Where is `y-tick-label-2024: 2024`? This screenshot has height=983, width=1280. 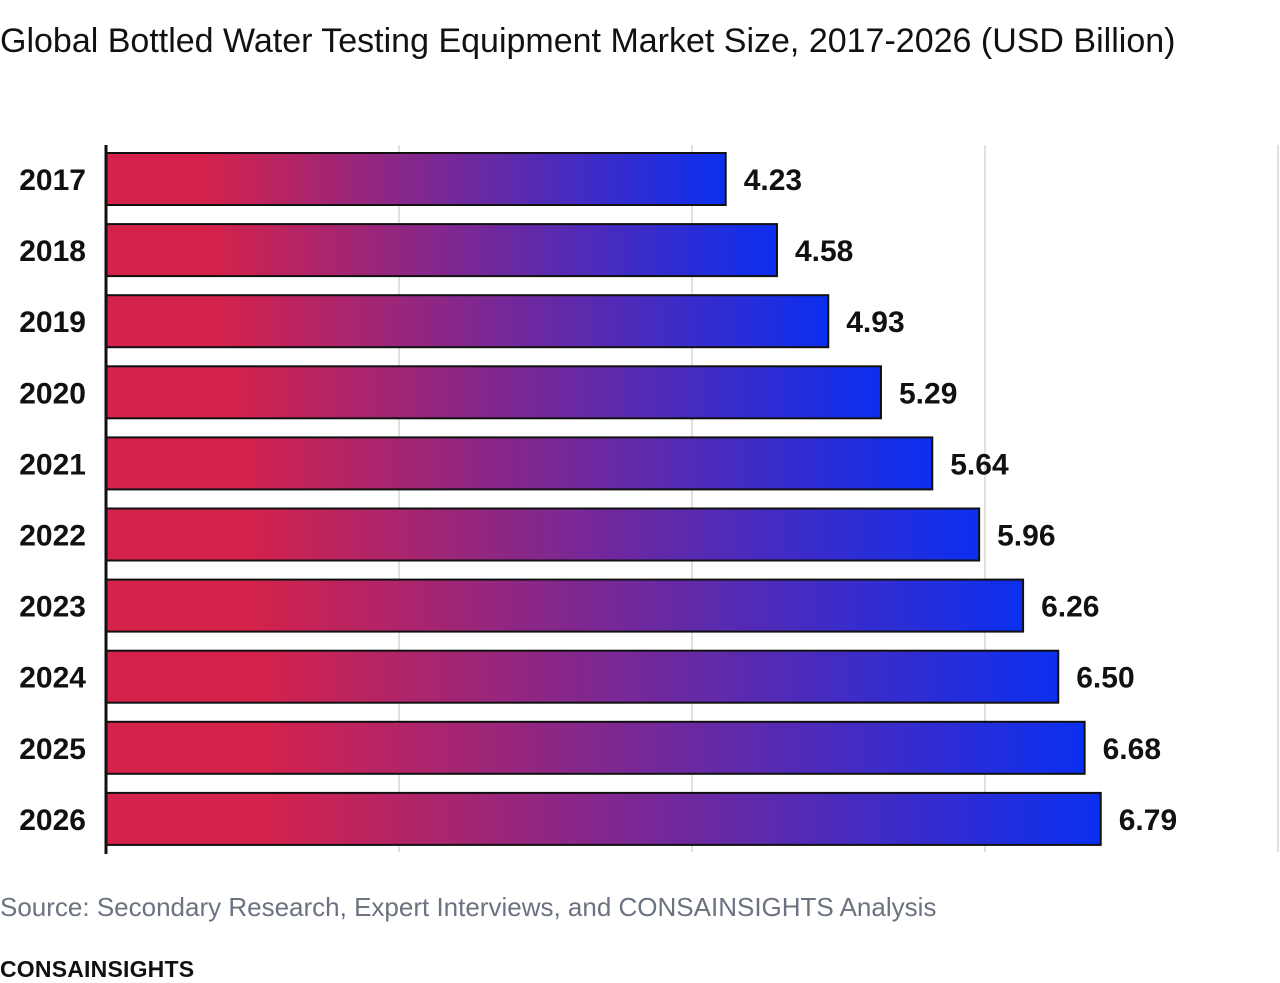 y-tick-label-2024: 2024 is located at coordinates (52, 678).